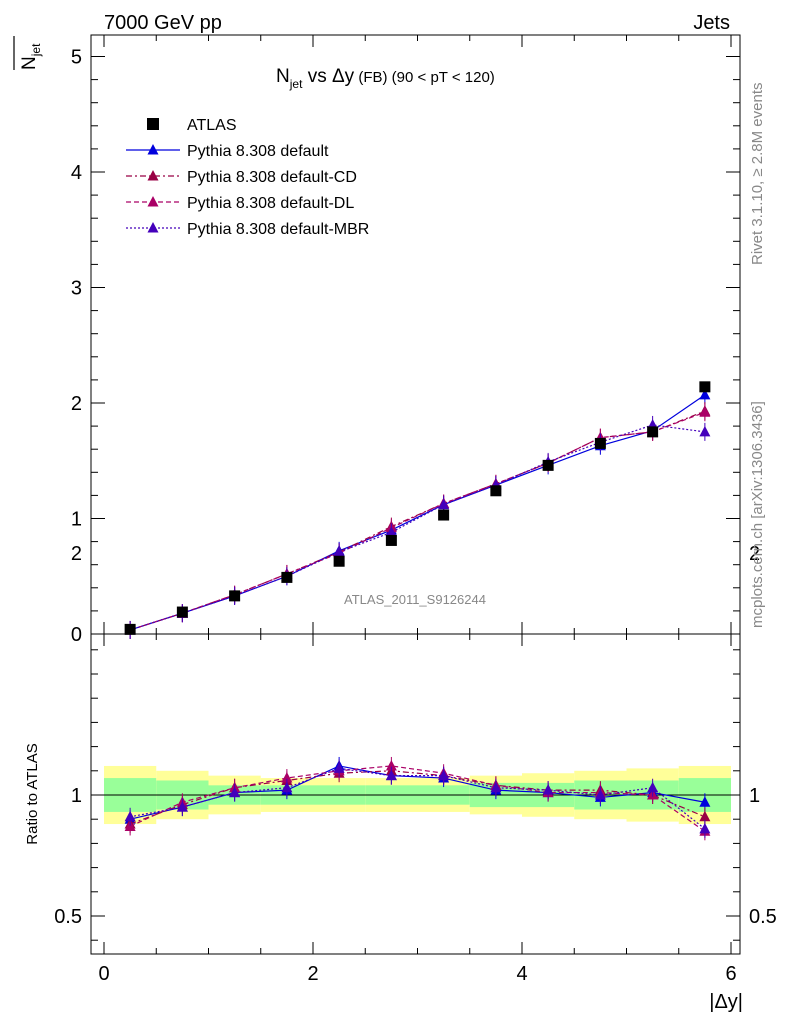 The height and width of the screenshot is (1024, 786). I want to click on legend-entry: Pythia 8.308 default-DL, so click(240, 203).